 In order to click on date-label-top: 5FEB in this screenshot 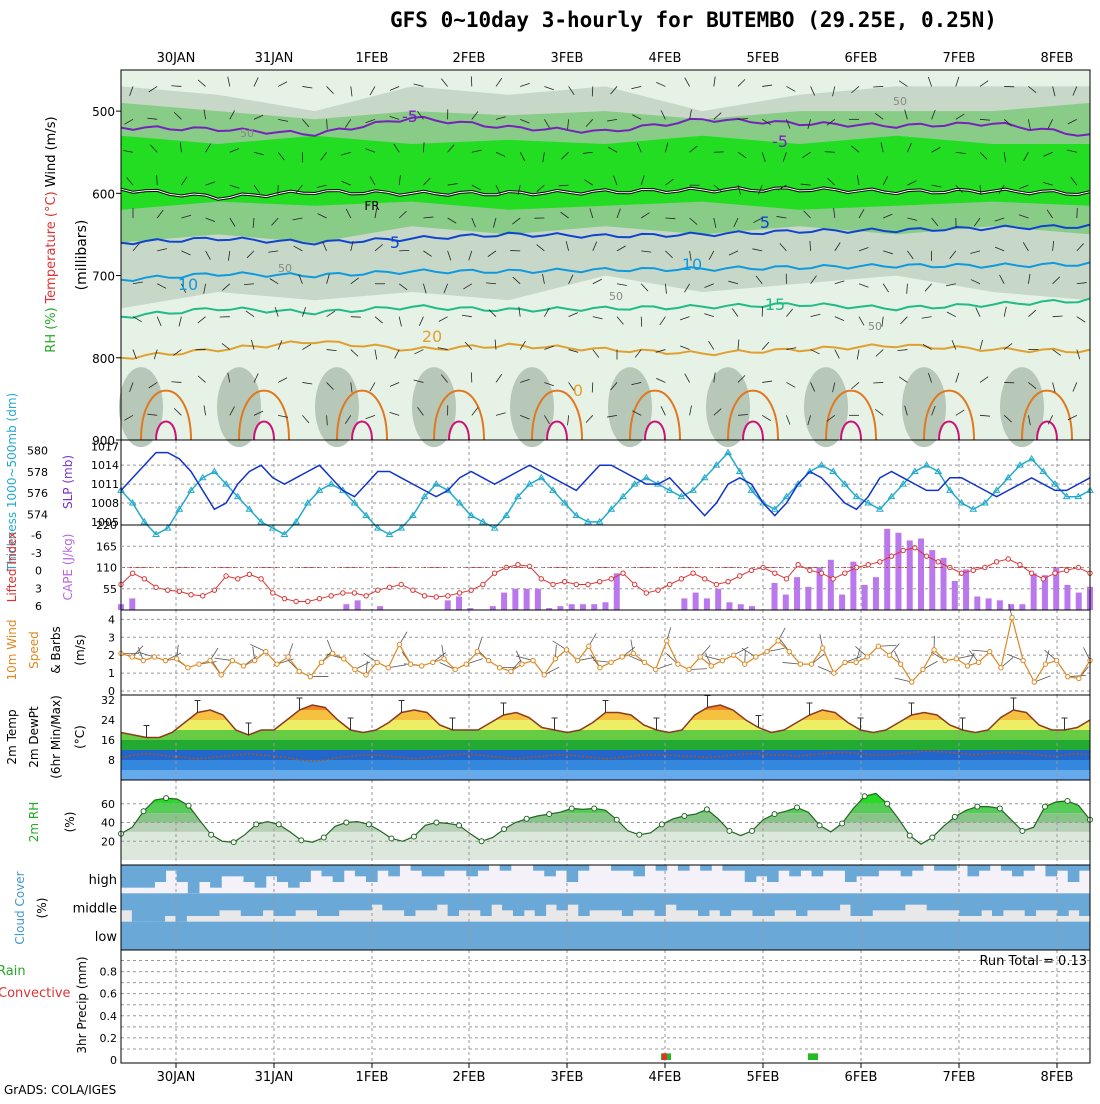, I will do `click(763, 58)`.